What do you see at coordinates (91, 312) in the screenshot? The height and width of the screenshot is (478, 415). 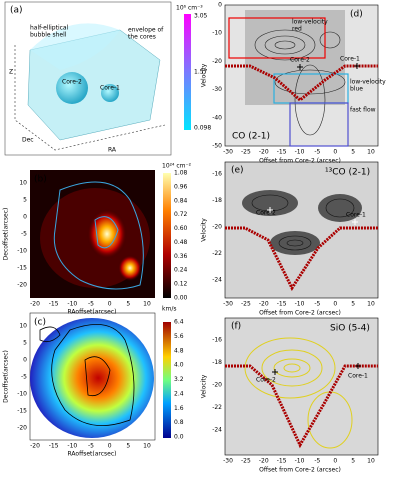 I see `x-axis-label: RAoffset(arcsec)` at bounding box center [91, 312].